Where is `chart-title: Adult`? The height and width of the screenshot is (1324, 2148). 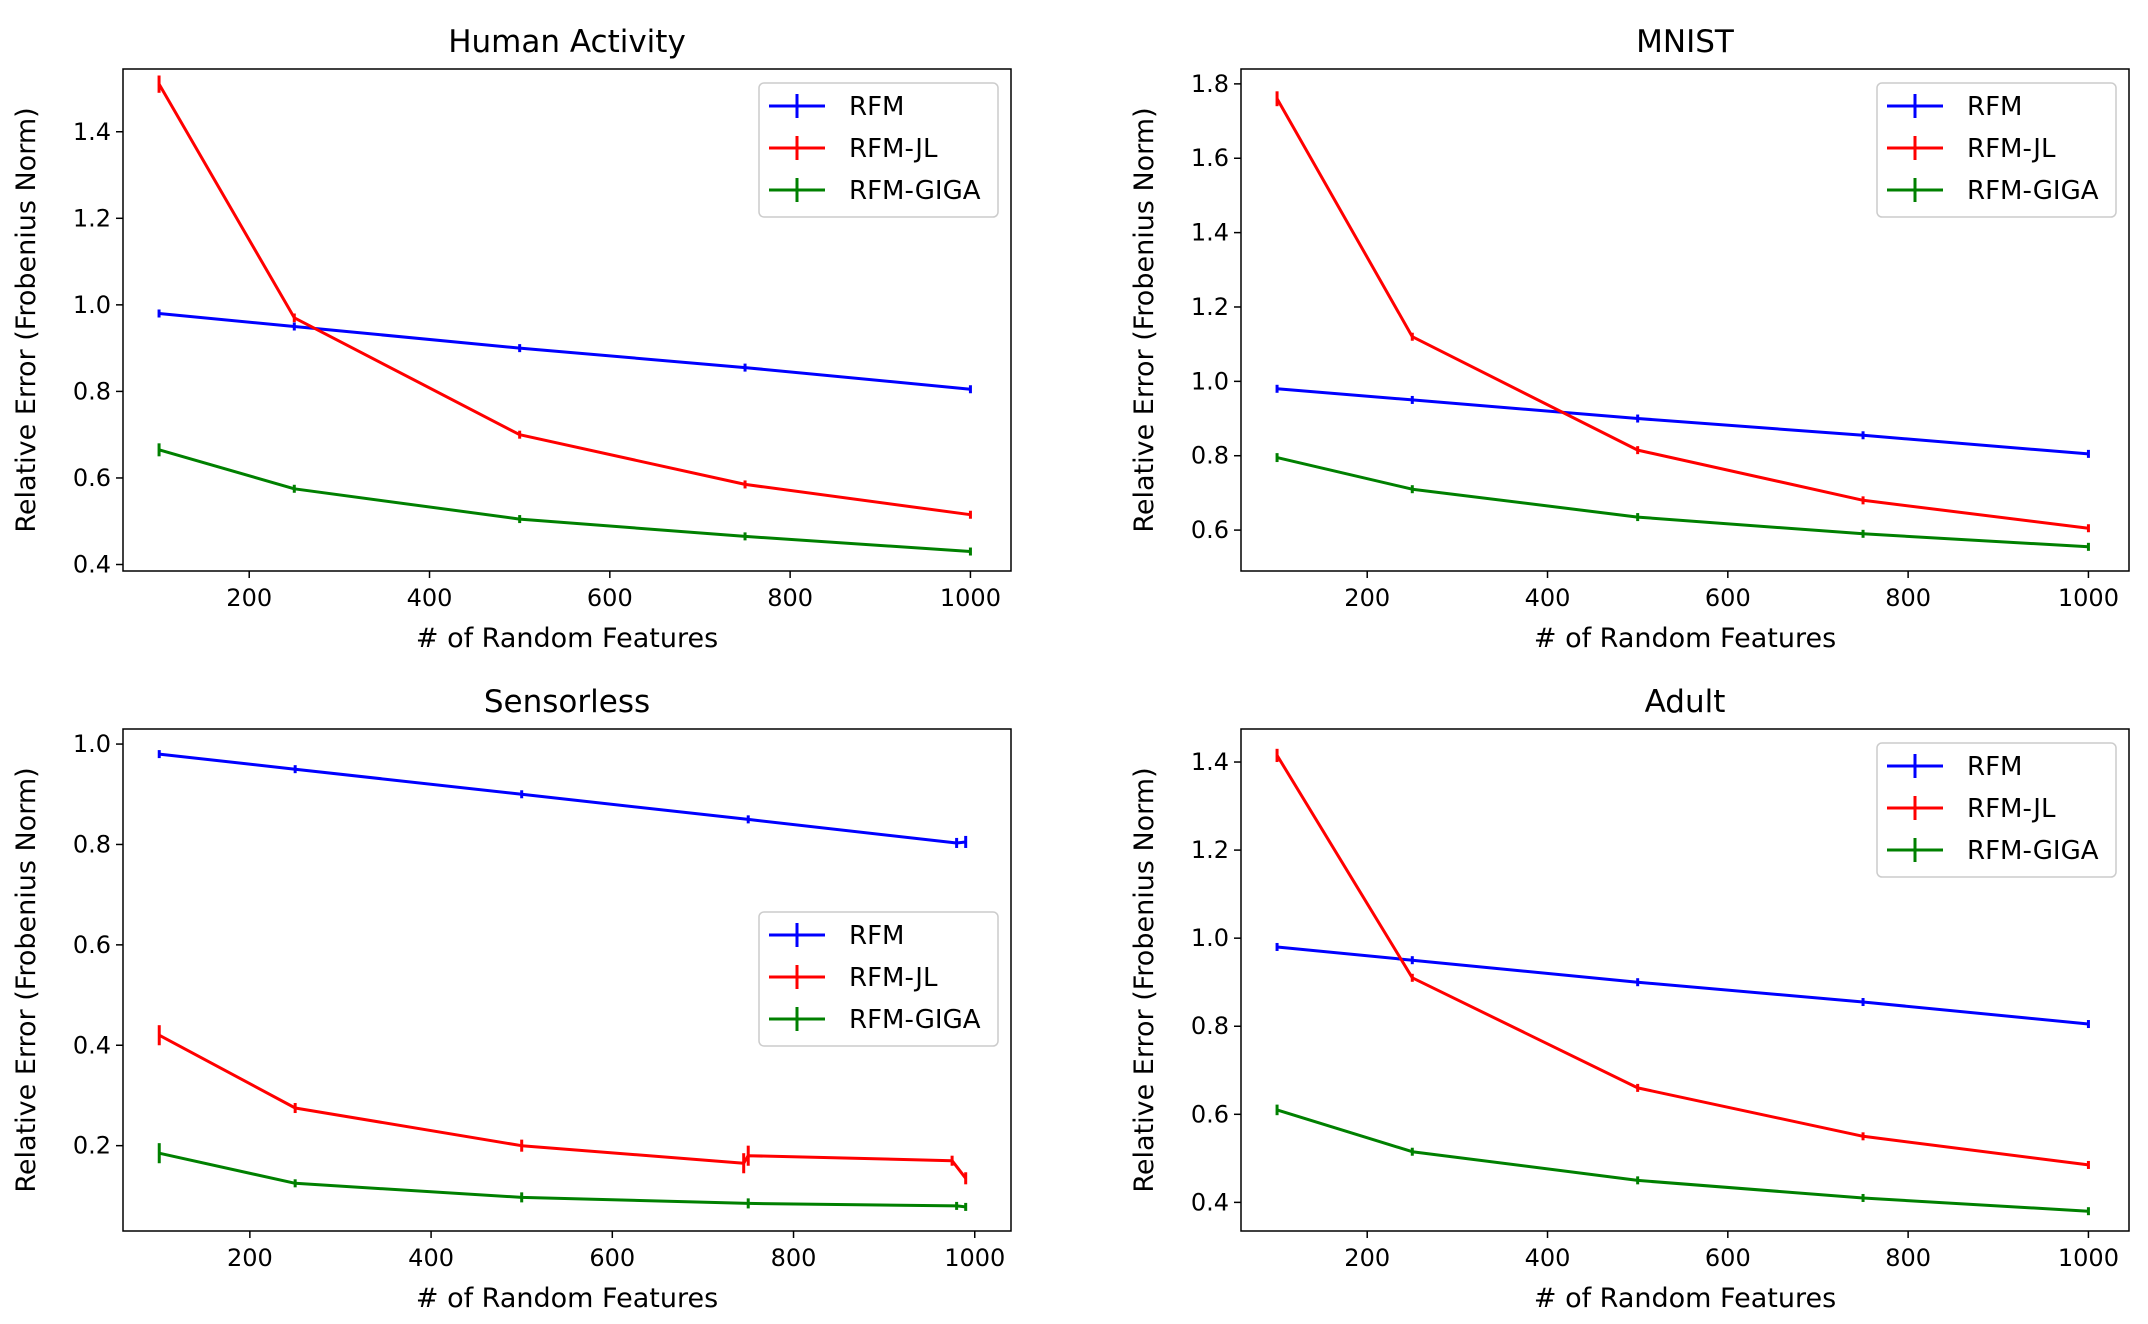 chart-title: Adult is located at coordinates (1685, 702).